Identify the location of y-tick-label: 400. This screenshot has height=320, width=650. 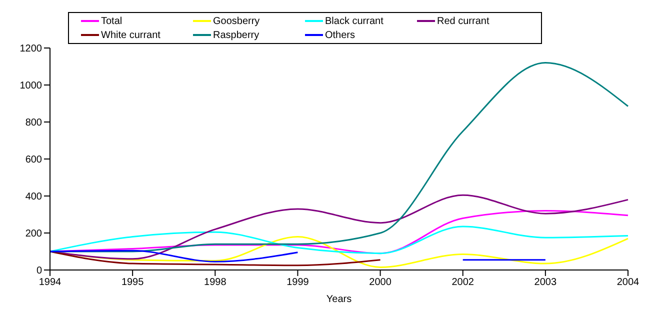
(33, 197).